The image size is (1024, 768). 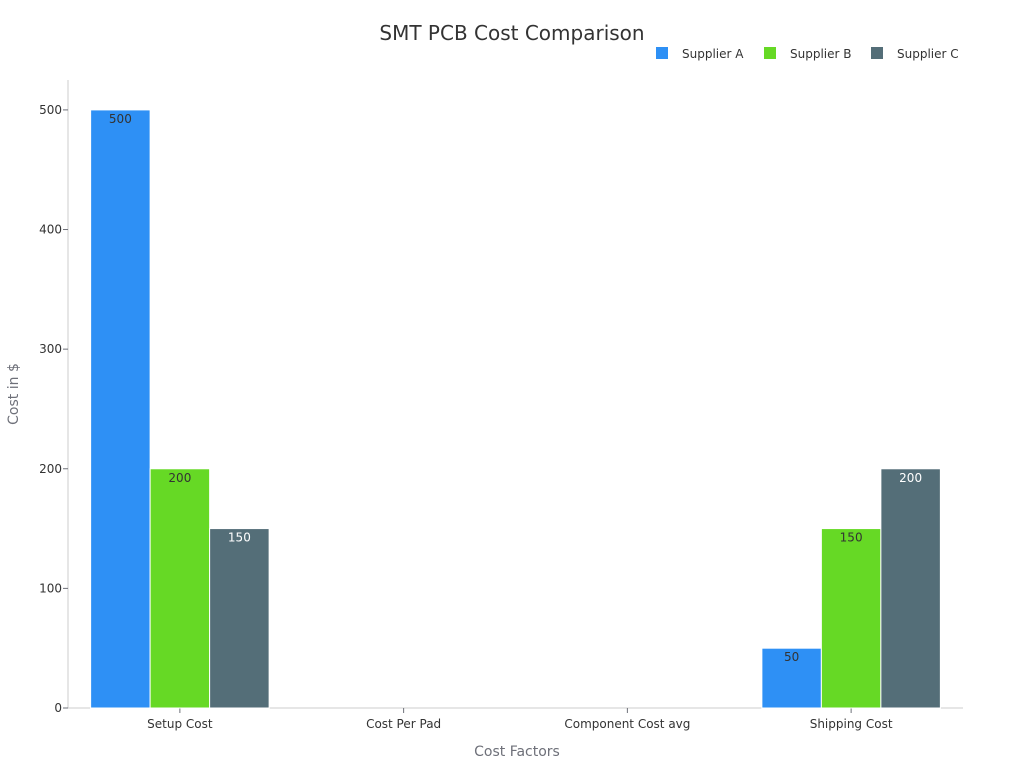 What do you see at coordinates (50, 469) in the screenshot?
I see `y-tick-label: 200` at bounding box center [50, 469].